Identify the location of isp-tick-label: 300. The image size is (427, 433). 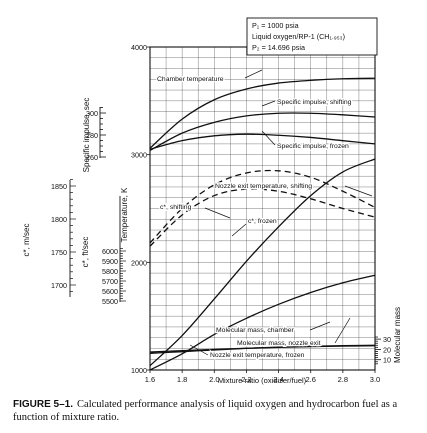
(92, 113).